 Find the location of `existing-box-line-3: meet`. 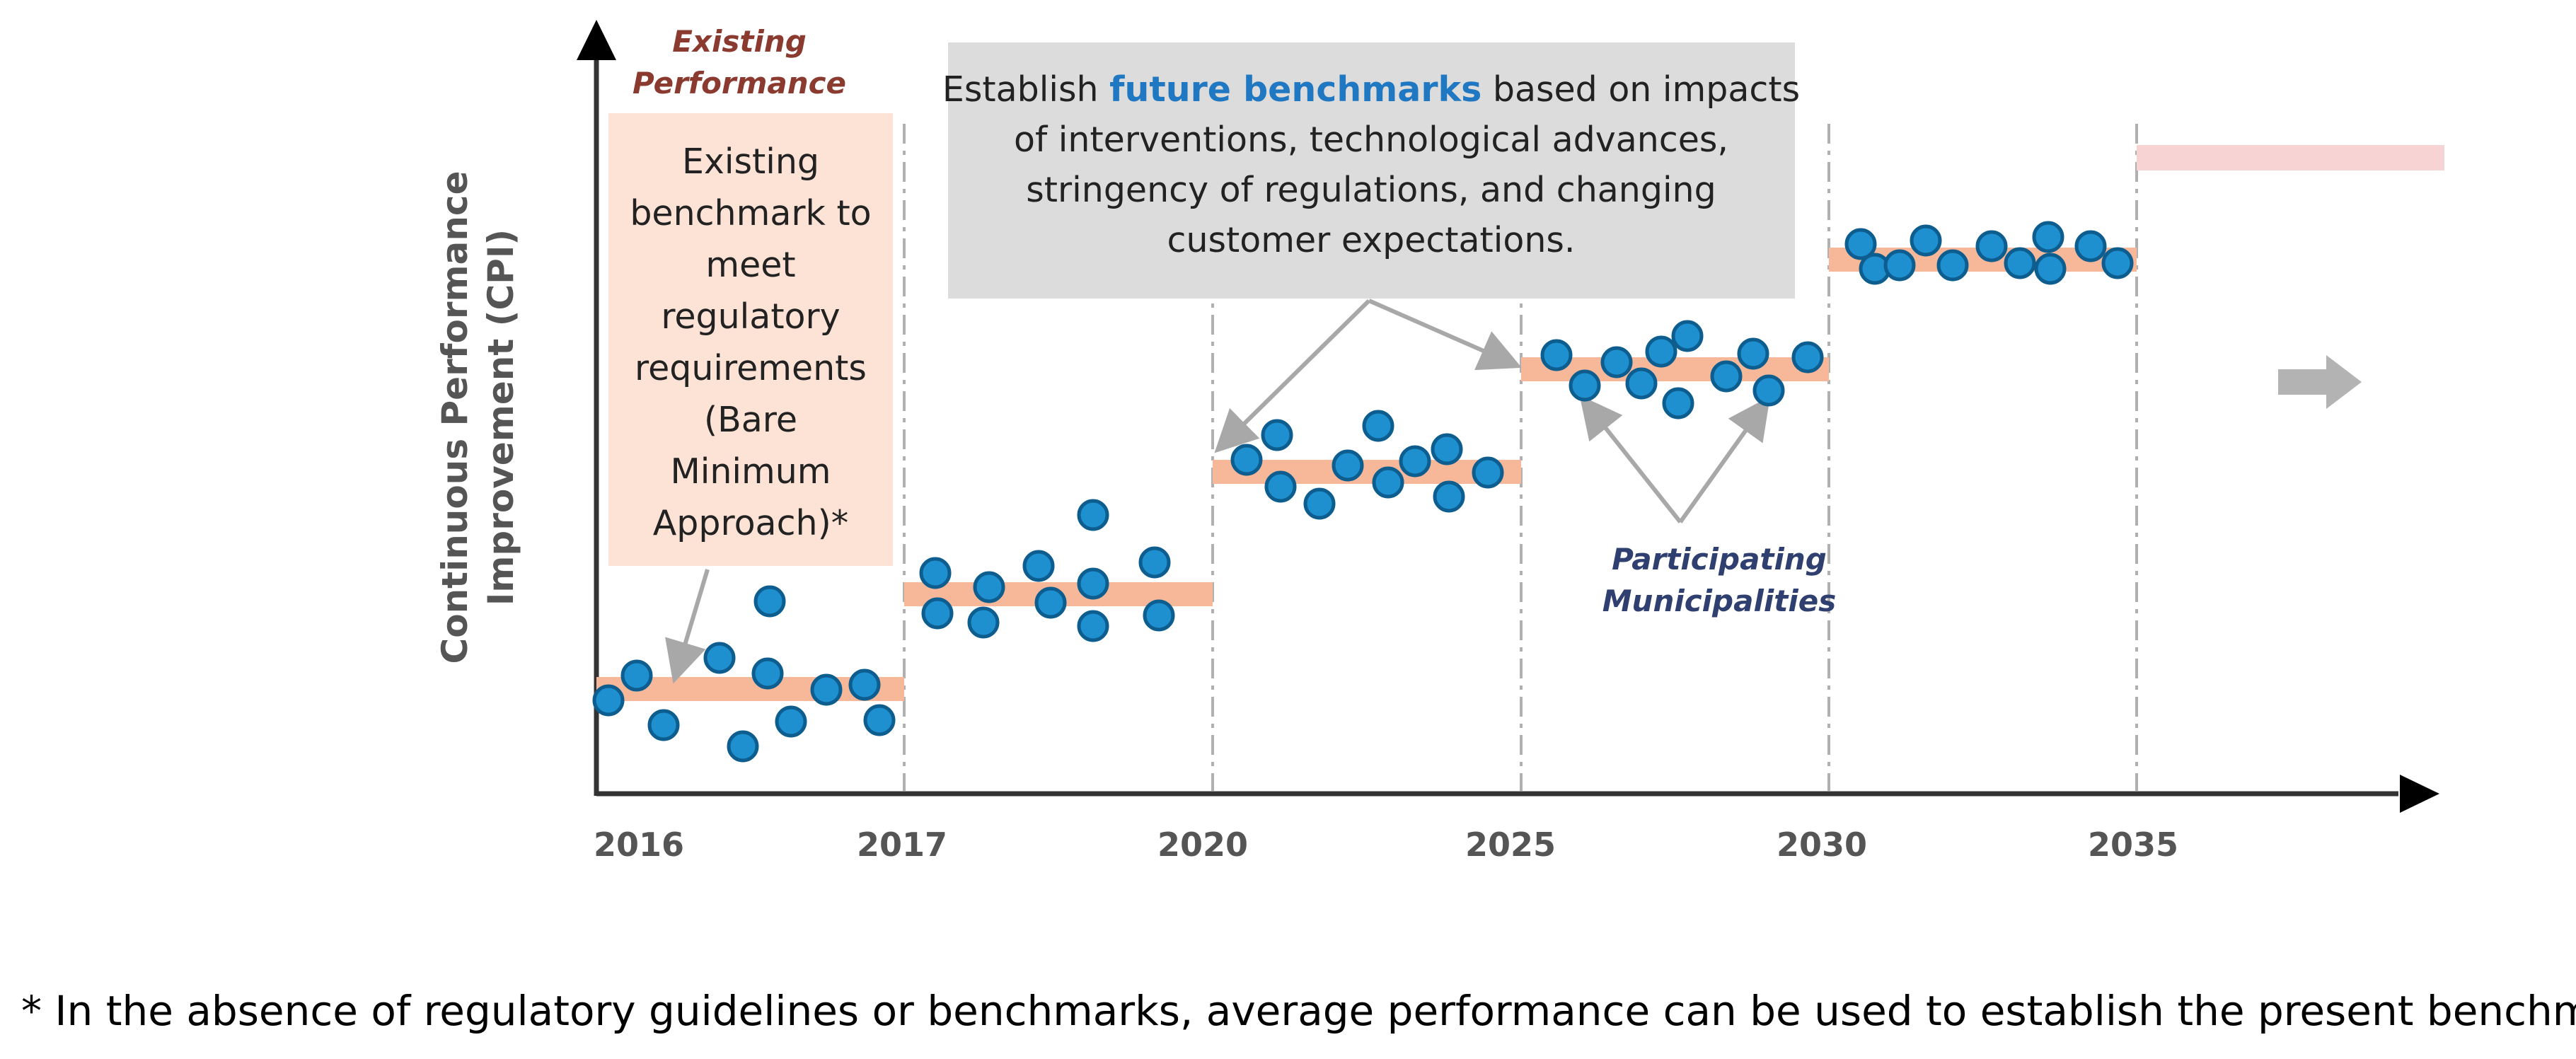

existing-box-line-3: meet is located at coordinates (750, 265).